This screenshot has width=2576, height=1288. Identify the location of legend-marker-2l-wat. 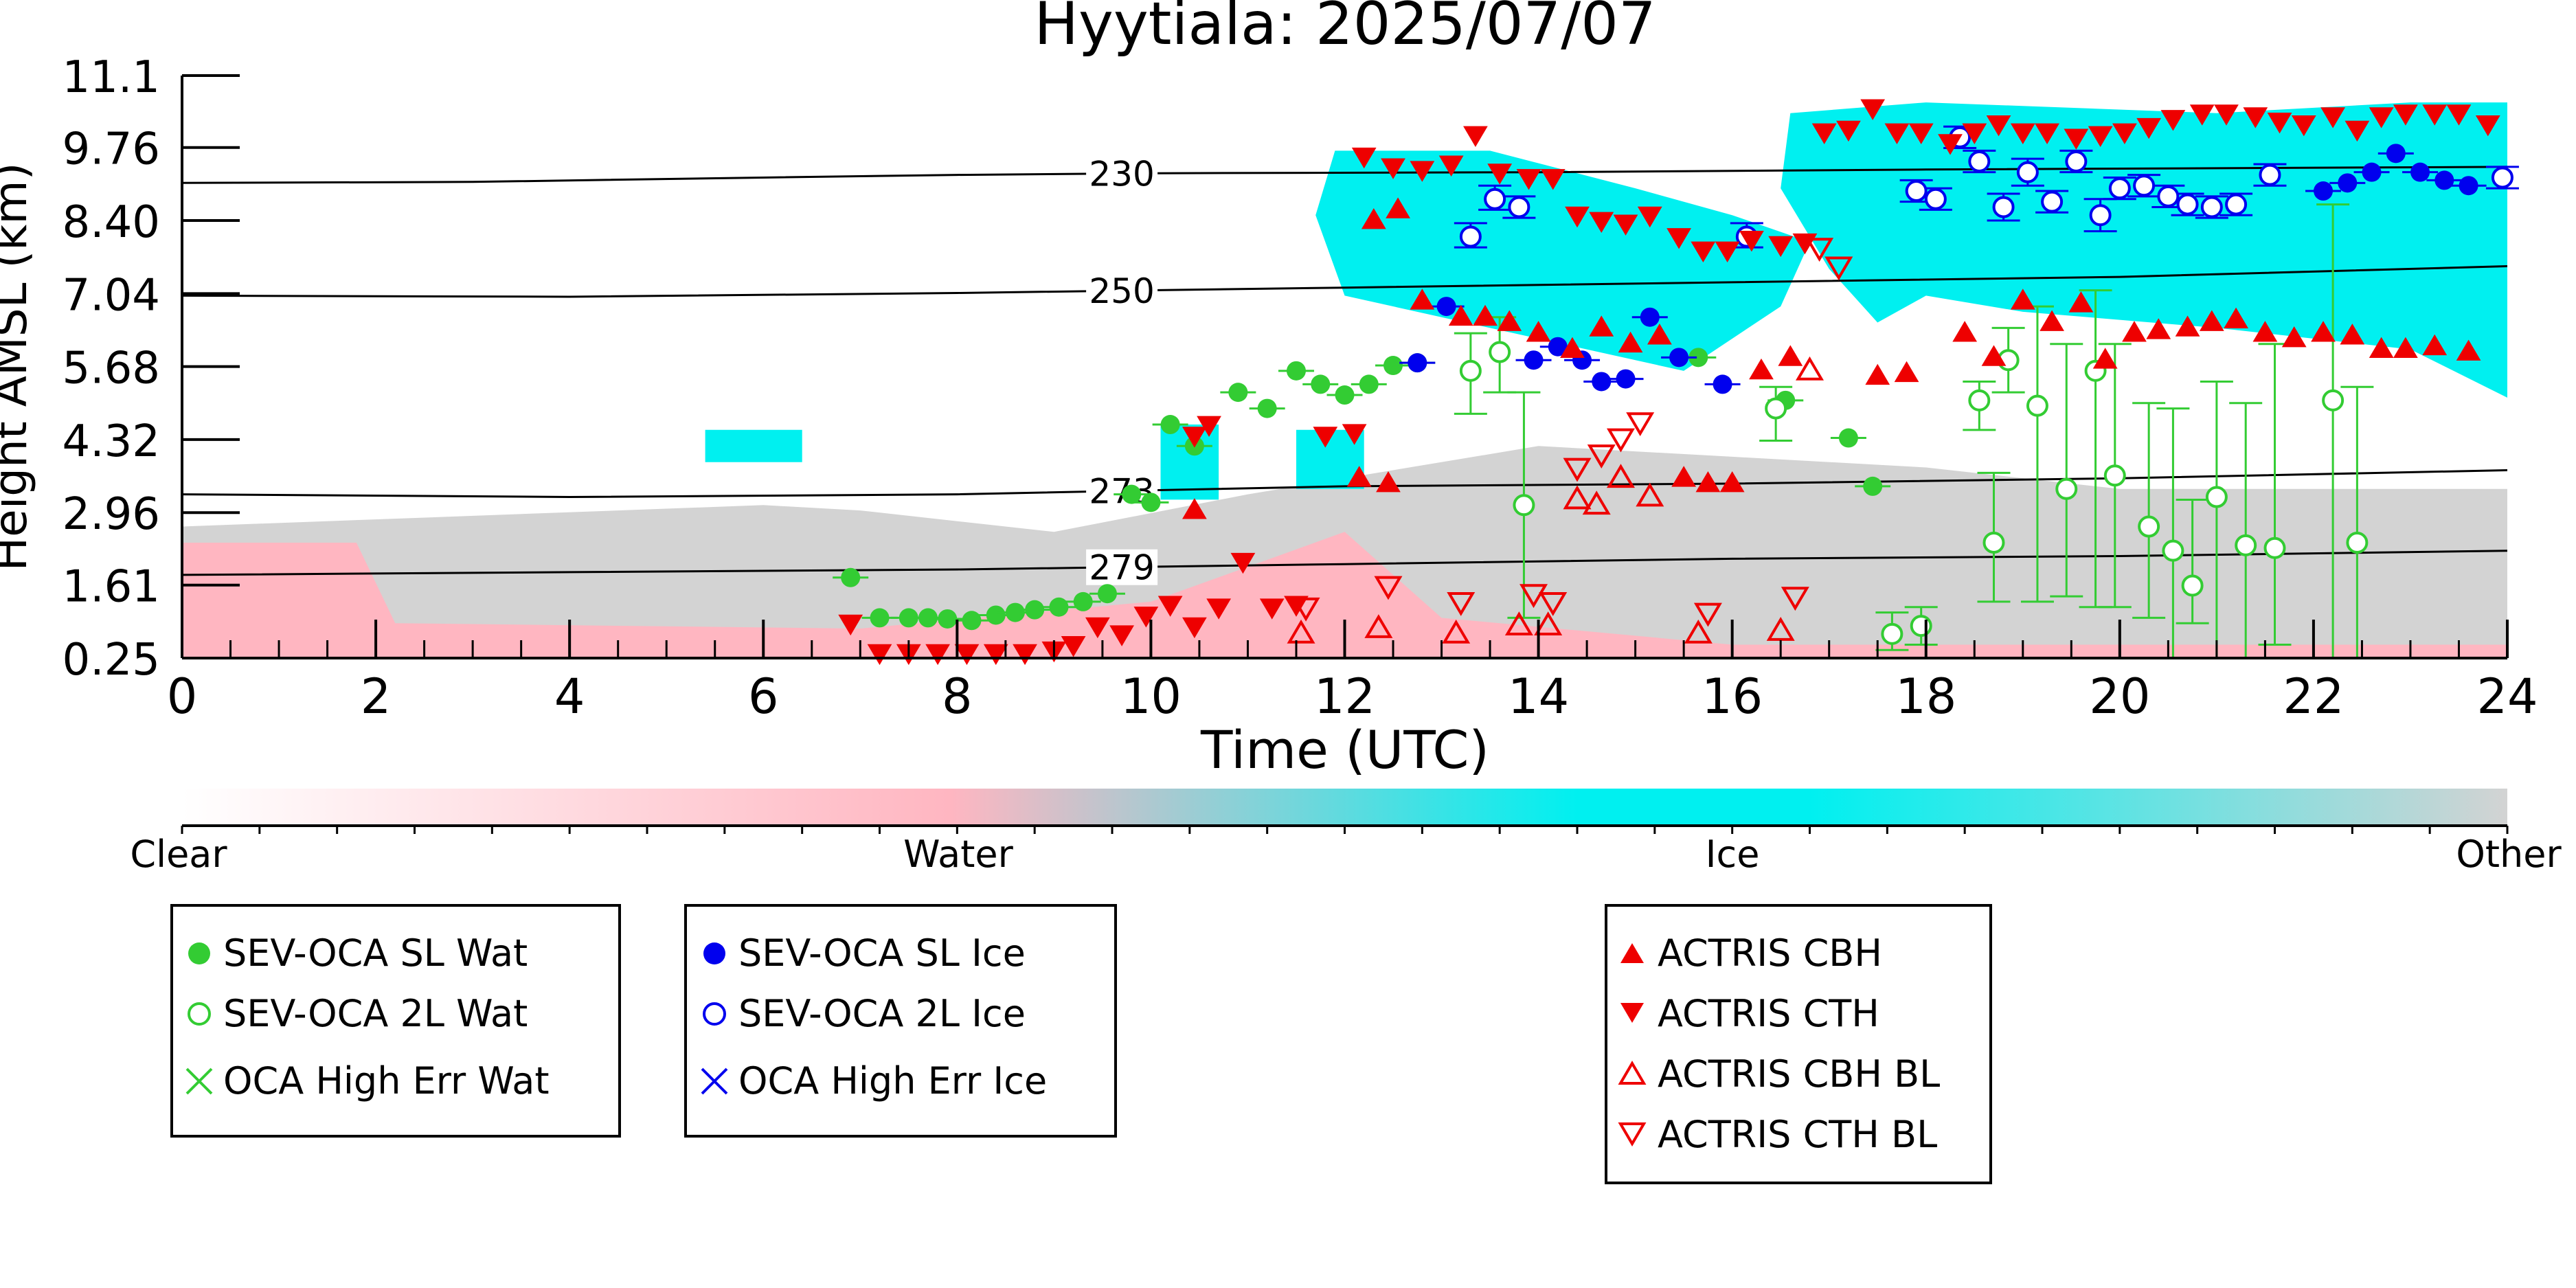
(199, 1014).